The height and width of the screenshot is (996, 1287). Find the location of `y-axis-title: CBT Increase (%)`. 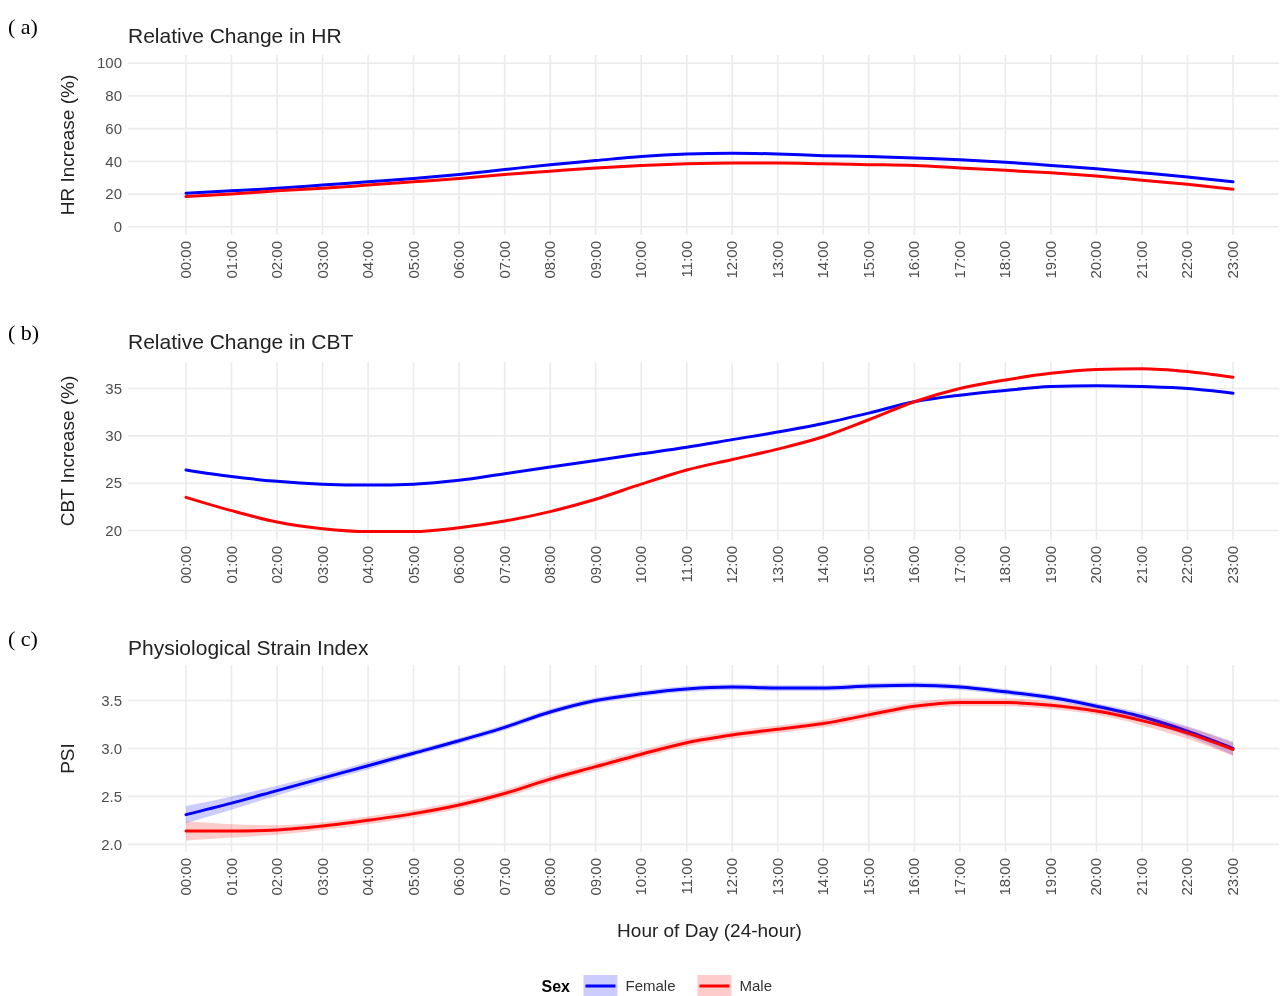

y-axis-title: CBT Increase (%) is located at coordinates (67, 451).